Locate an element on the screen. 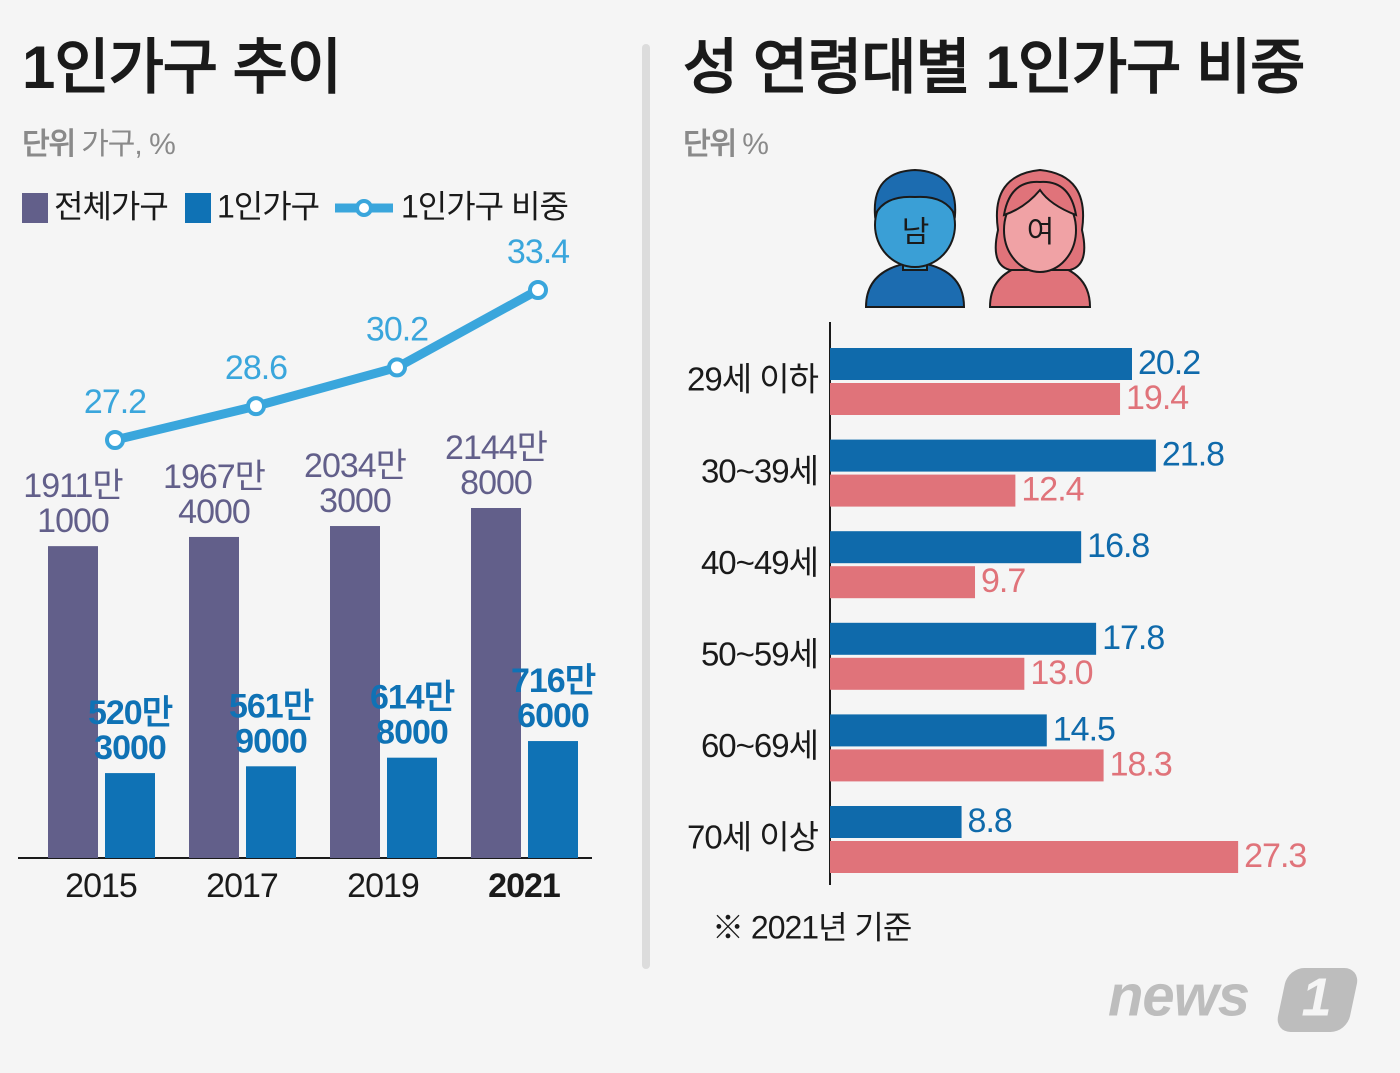  y-tick-label: 40~49세 is located at coordinates (759, 562).